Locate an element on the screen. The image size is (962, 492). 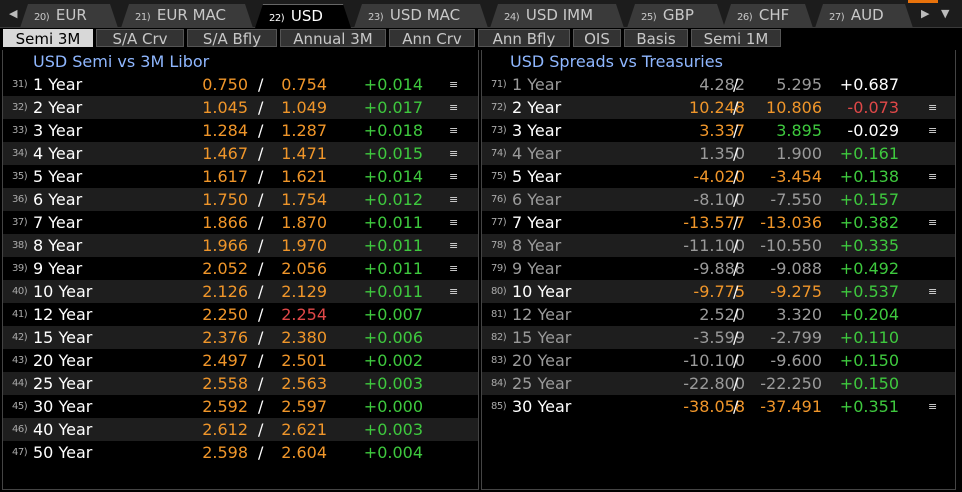
subtab-sa-bfly: S/A Bfly is located at coordinates (232, 38).